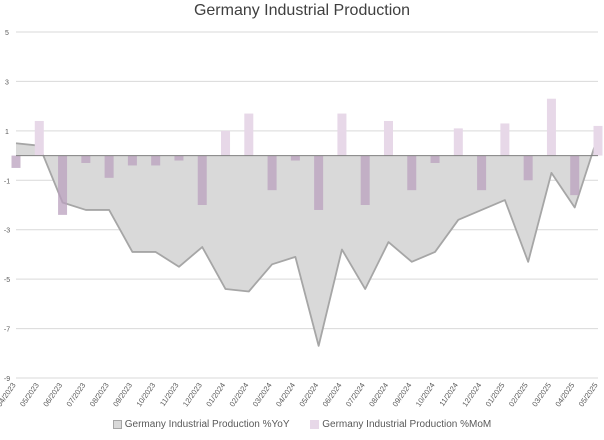 The width and height of the screenshot is (604, 440). I want to click on x-tick-label: 12/2024, so click(471, 394).